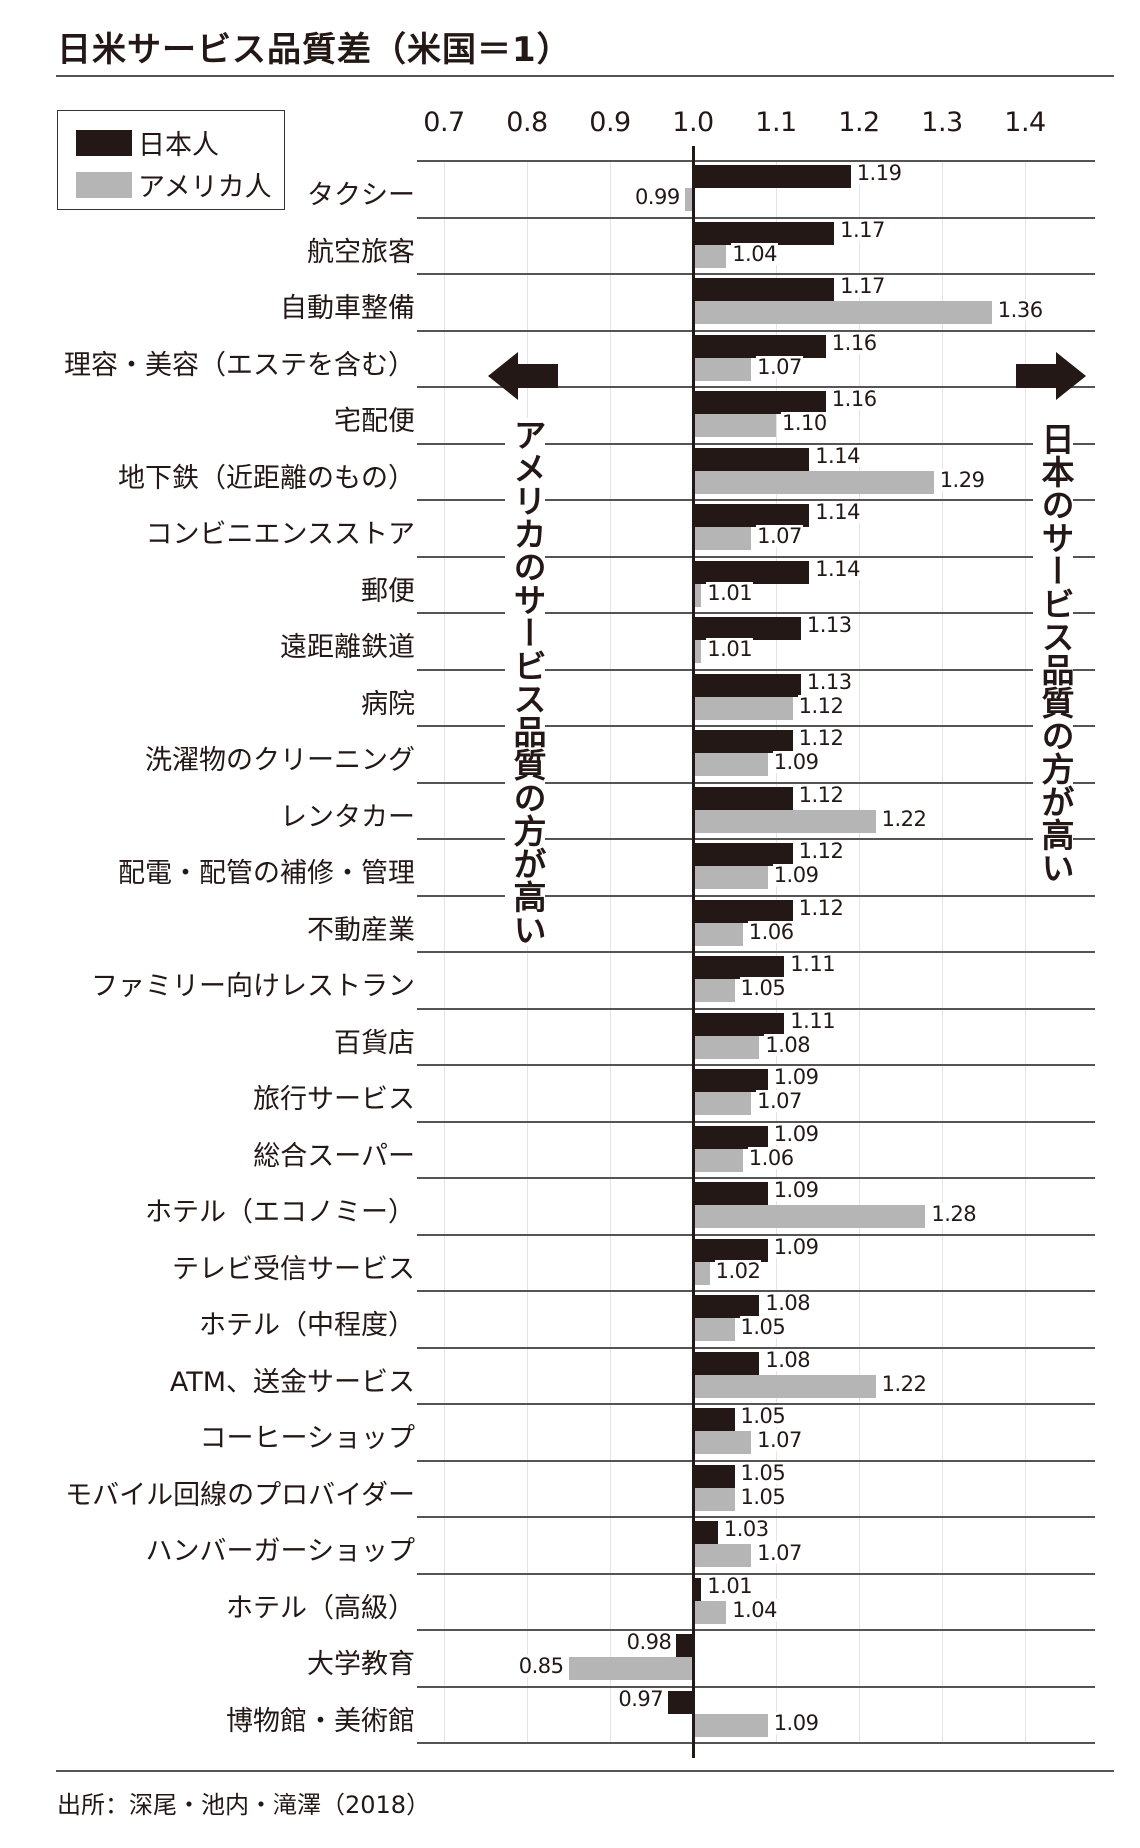 Image resolution: width=1140 pixels, height=1848 pixels. What do you see at coordinates (1020, 310) in the screenshot?
I see `value-label-american: 1.36` at bounding box center [1020, 310].